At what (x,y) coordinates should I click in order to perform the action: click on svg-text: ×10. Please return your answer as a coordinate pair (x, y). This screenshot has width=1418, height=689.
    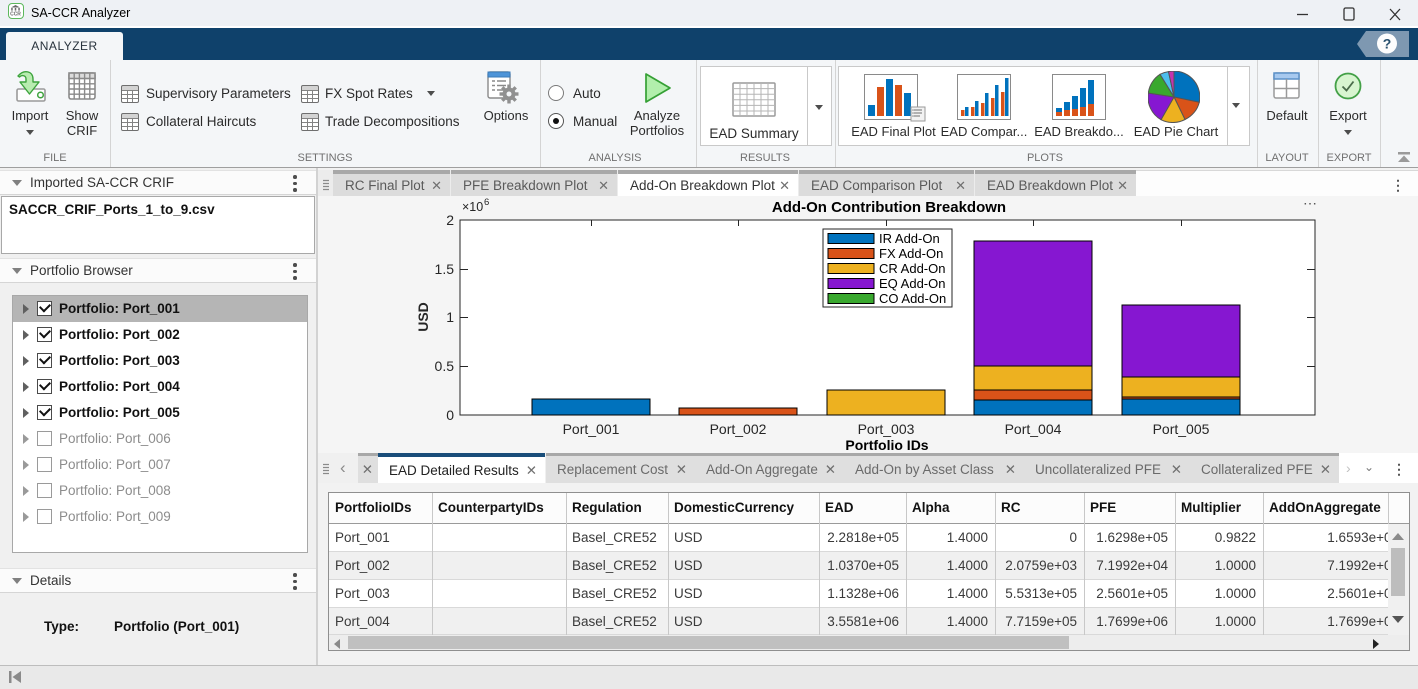
    Looking at the image, I should click on (472, 207).